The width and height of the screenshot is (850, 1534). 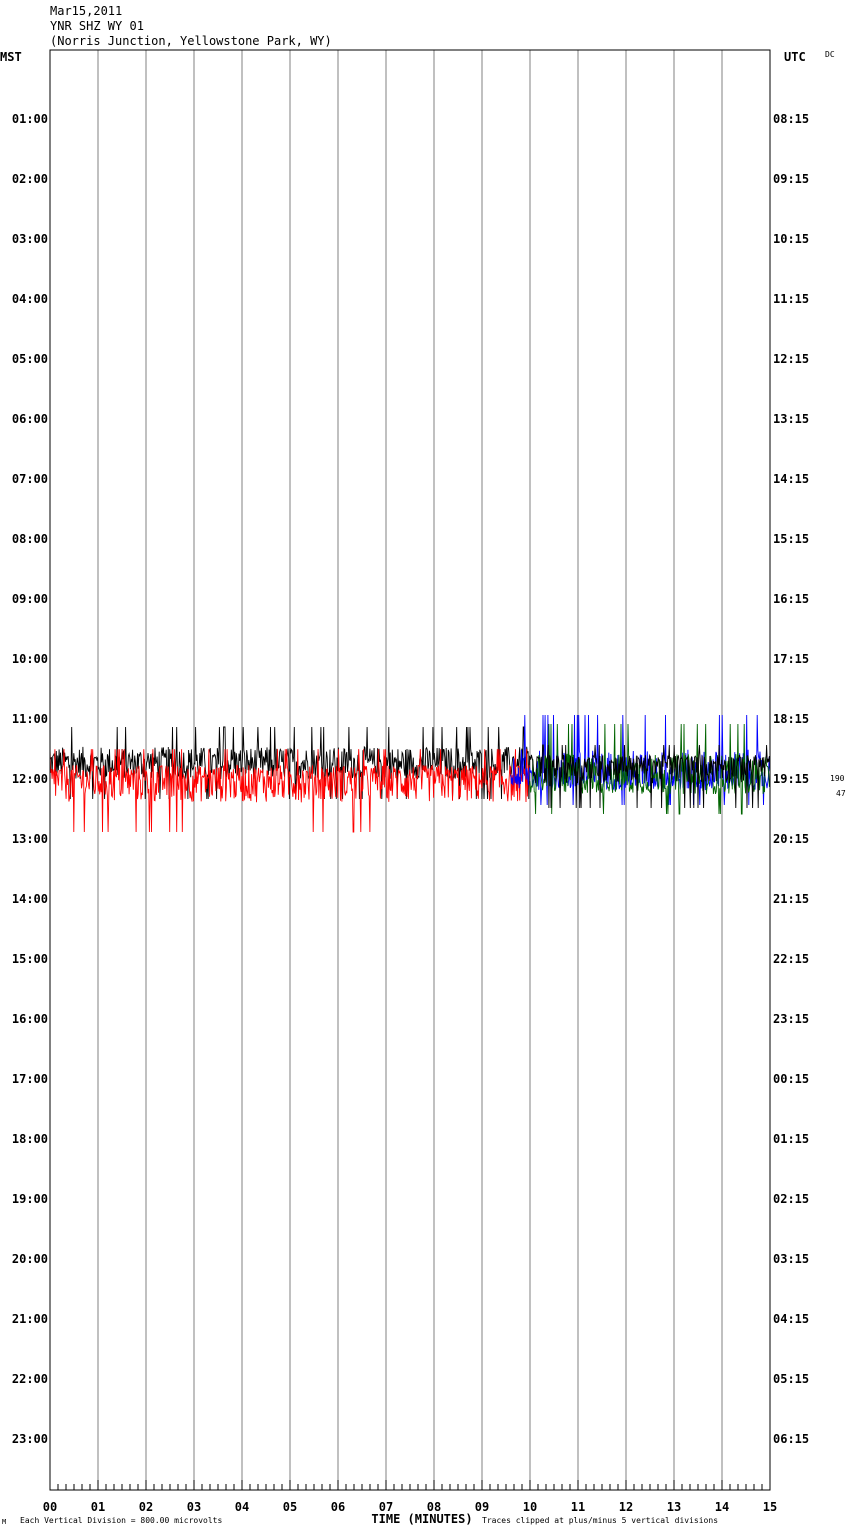 What do you see at coordinates (791, 779) in the screenshot?
I see `right-time-label: 19:15` at bounding box center [791, 779].